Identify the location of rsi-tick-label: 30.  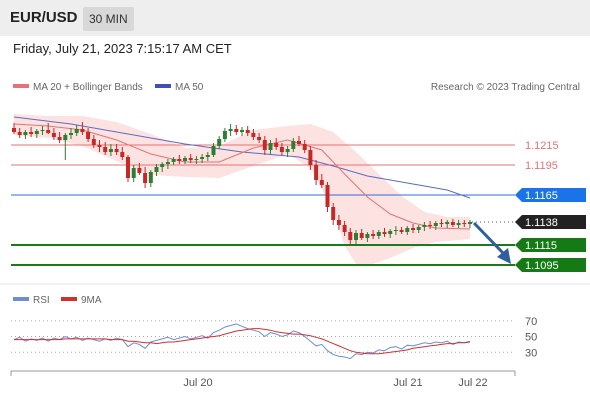
(531, 353).